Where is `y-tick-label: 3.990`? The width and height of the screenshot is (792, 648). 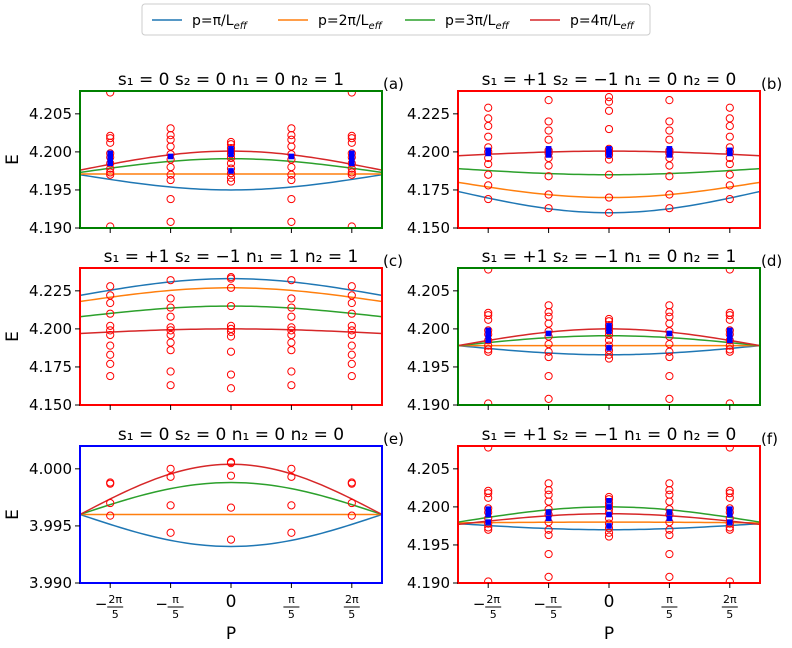
y-tick-label: 3.990 is located at coordinates (50, 583).